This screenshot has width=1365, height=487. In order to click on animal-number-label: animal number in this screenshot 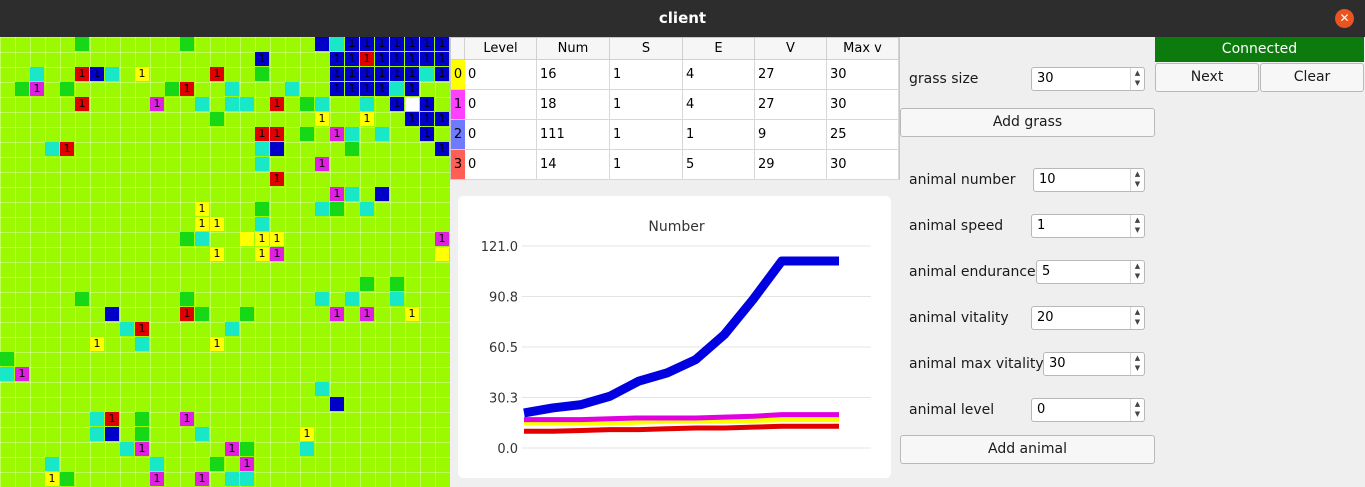, I will do `click(962, 180)`.